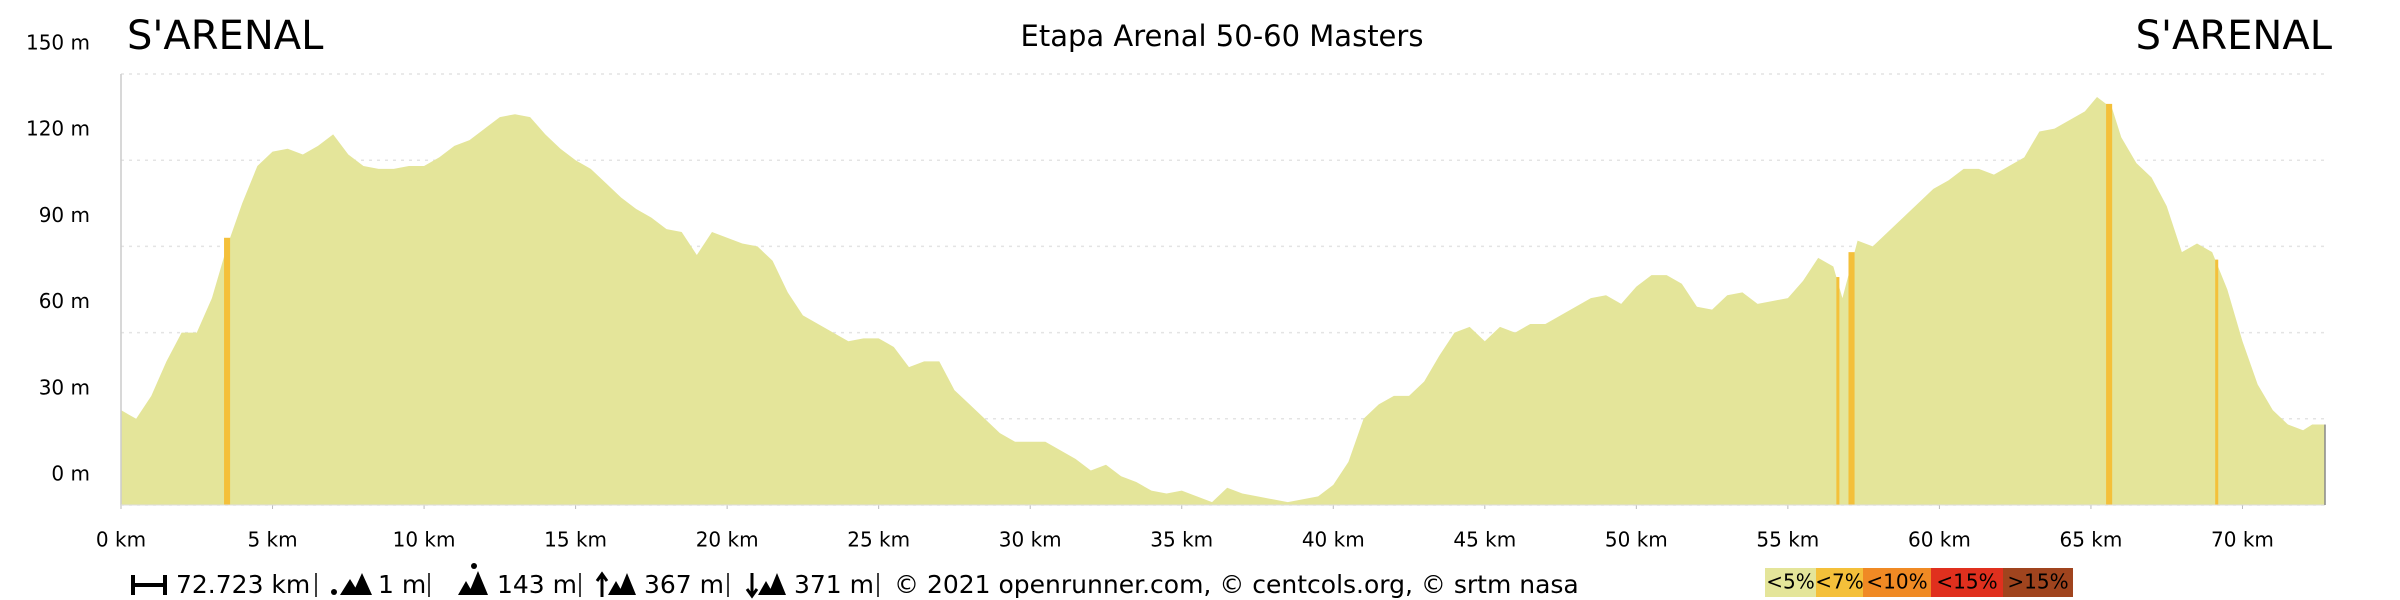 The image size is (2400, 600). I want to click on y-tick-label: 30 m, so click(64, 387).